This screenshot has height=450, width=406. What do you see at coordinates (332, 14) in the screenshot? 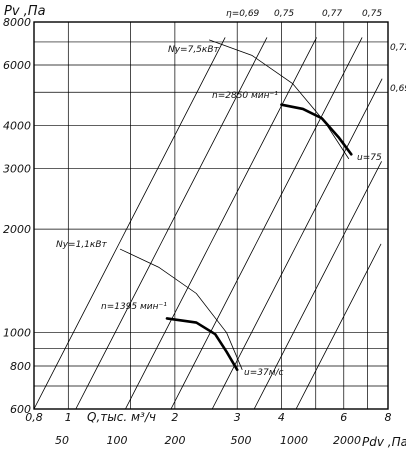
I see `eff-label-3: 0,77` at bounding box center [332, 14].